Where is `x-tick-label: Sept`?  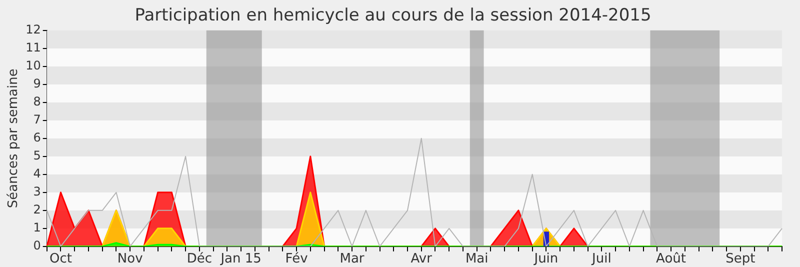
x-tick-label: Sept is located at coordinates (741, 259).